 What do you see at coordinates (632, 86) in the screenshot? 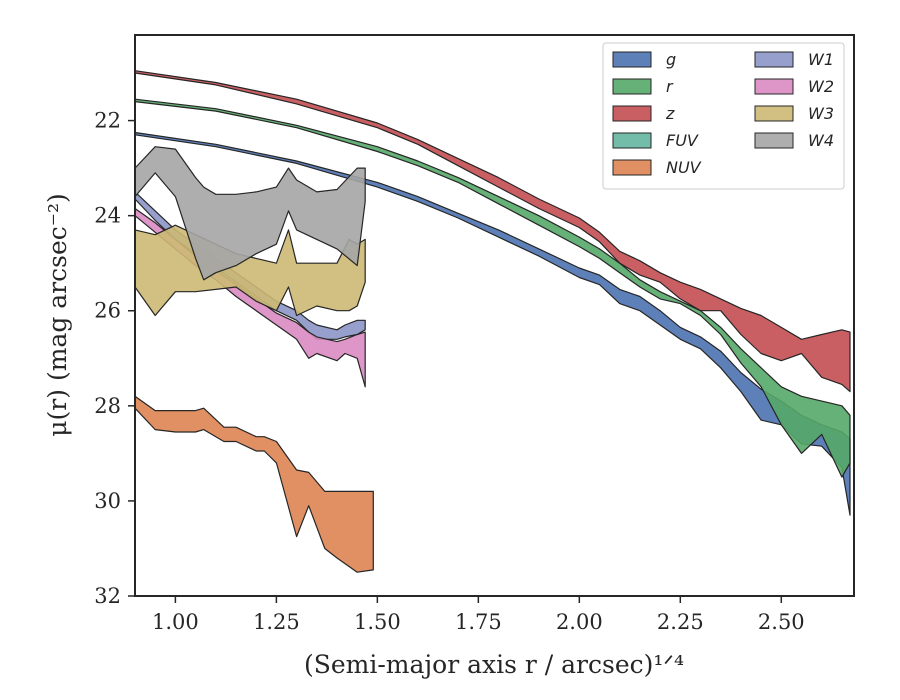
I see `legend-swatch-r` at bounding box center [632, 86].